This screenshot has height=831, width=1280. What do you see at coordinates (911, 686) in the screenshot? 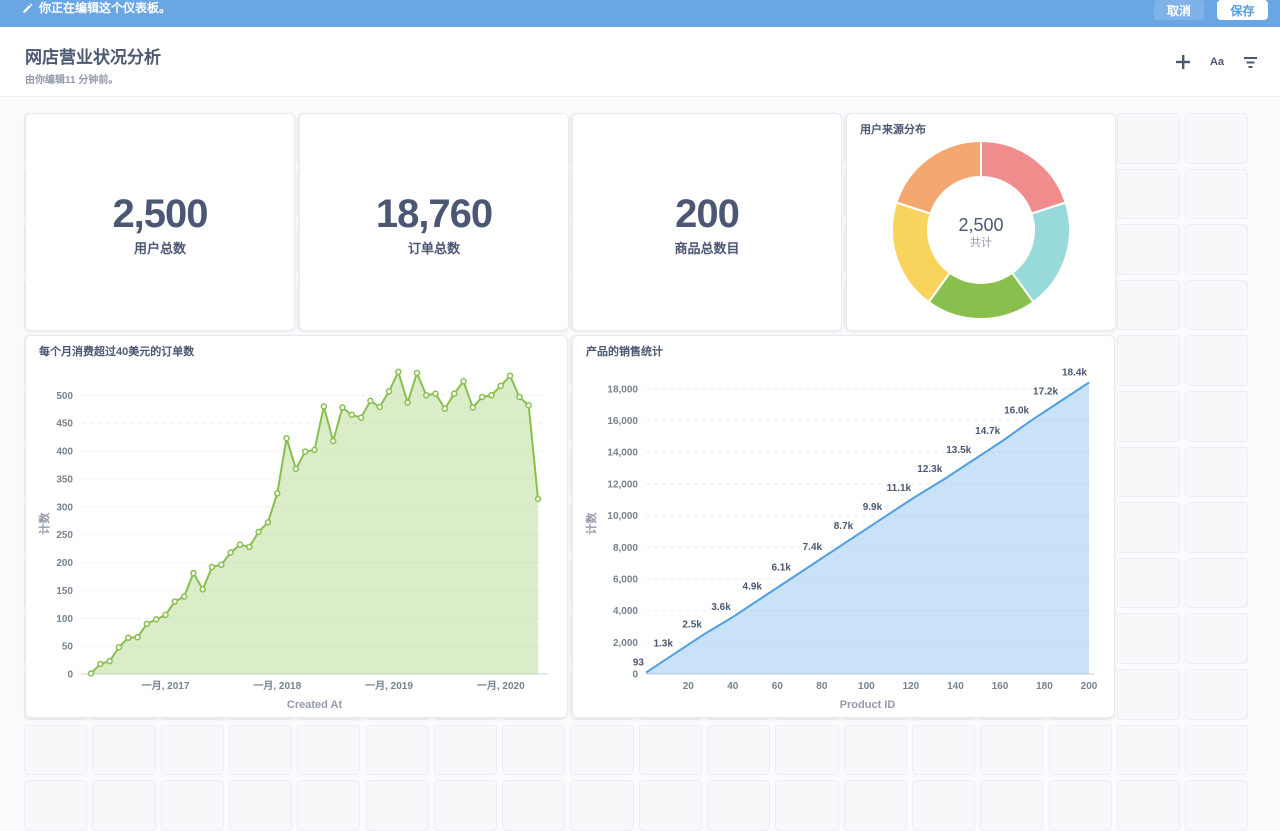
I see `x-tick-label: 120` at bounding box center [911, 686].